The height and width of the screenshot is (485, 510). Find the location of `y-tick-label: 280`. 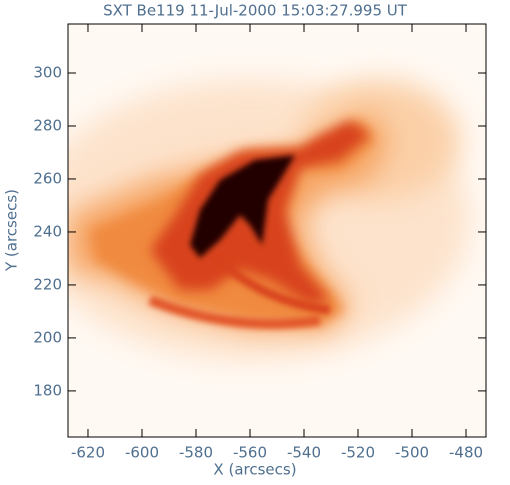

y-tick-label: 280 is located at coordinates (47, 125).